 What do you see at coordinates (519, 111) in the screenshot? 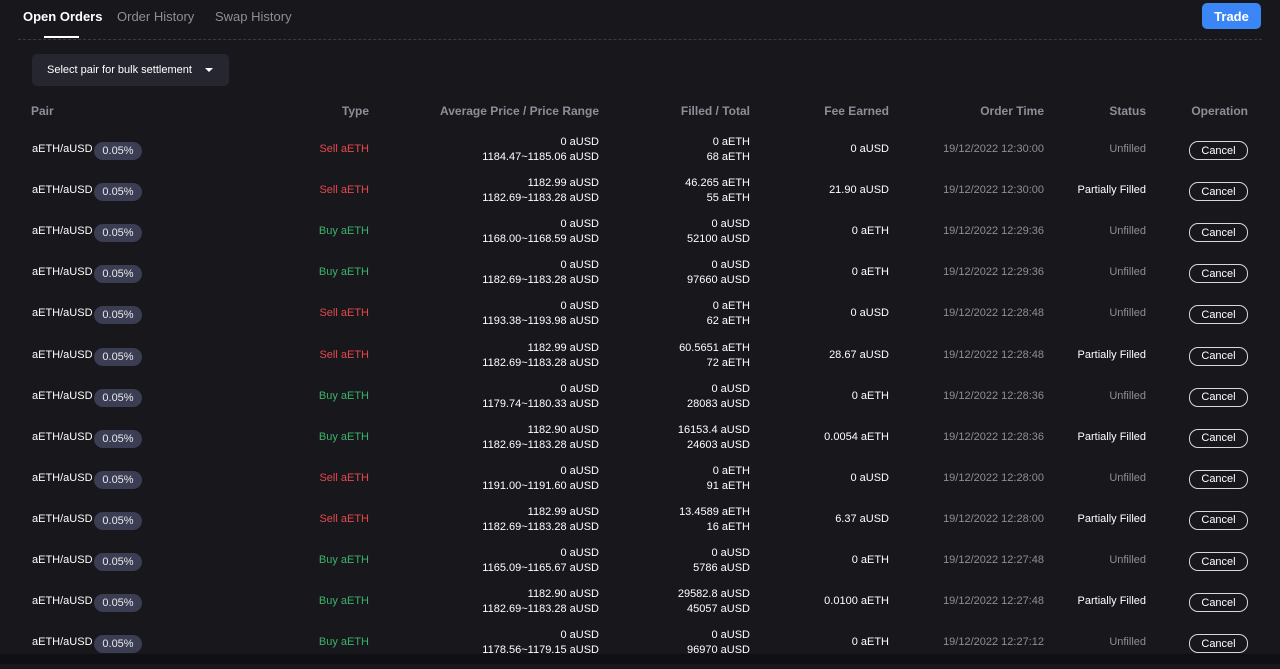
I see `column-header-price: Average Price / Price Range` at bounding box center [519, 111].